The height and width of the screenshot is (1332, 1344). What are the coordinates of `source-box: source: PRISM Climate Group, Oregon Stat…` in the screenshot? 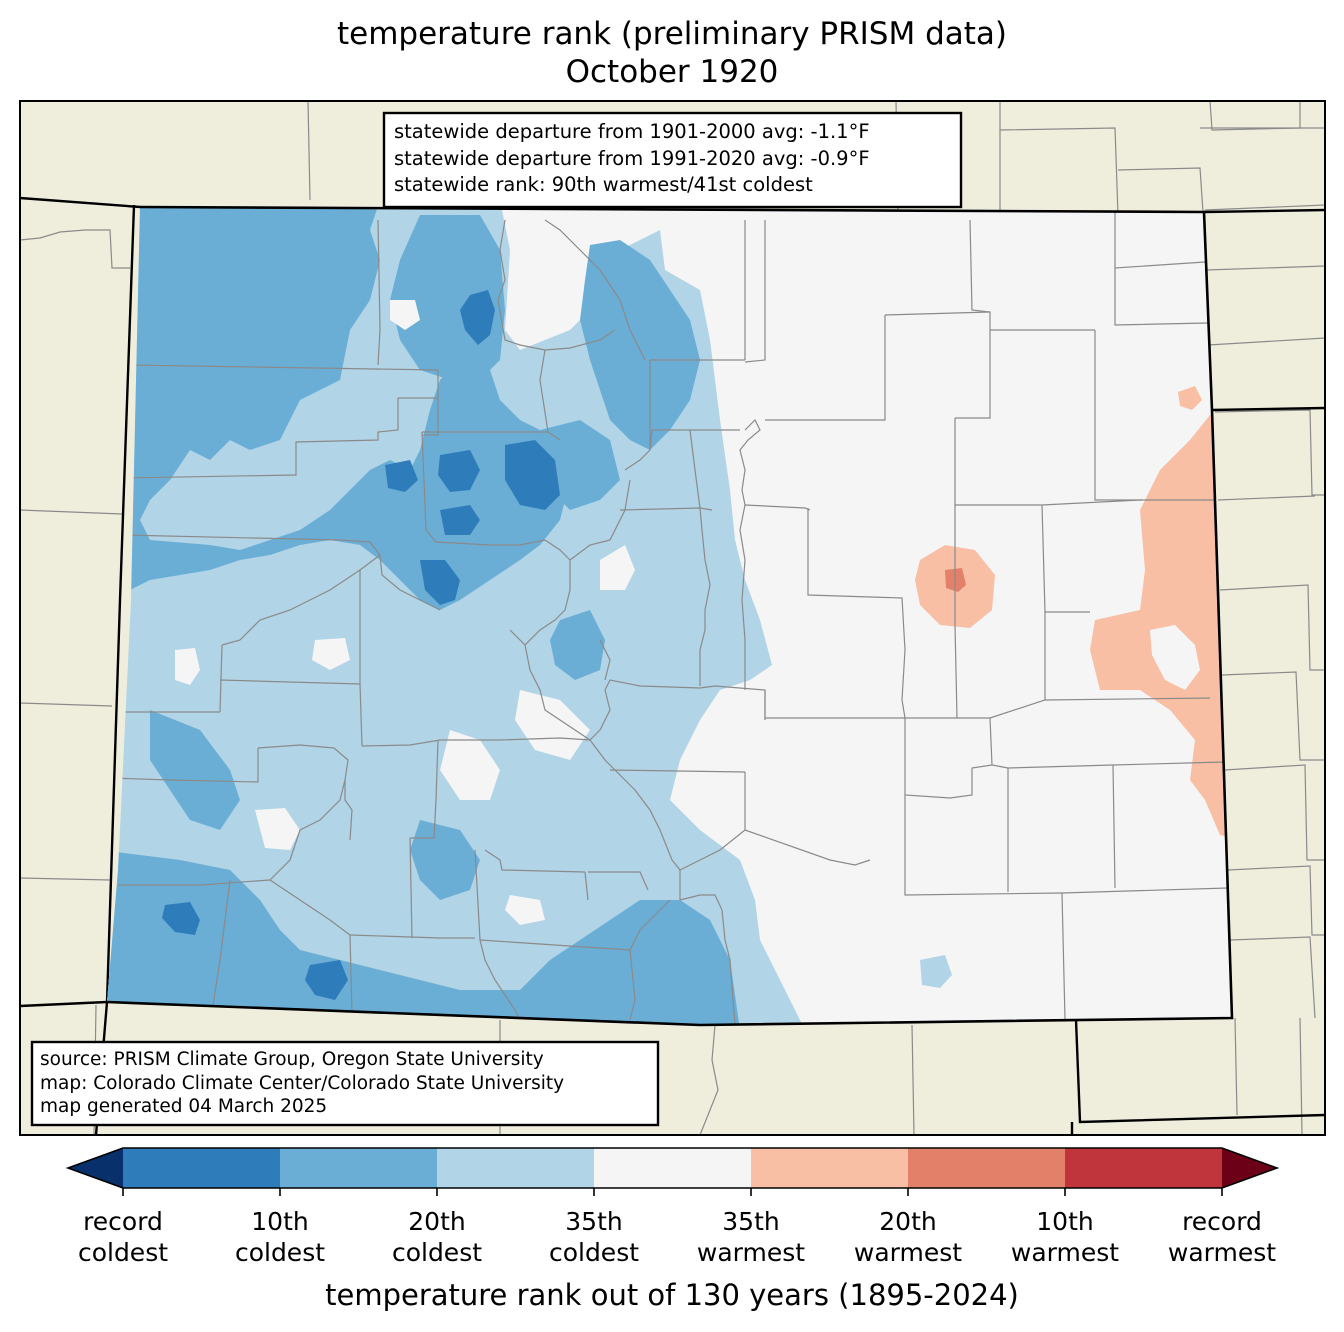 It's located at (345, 1083).